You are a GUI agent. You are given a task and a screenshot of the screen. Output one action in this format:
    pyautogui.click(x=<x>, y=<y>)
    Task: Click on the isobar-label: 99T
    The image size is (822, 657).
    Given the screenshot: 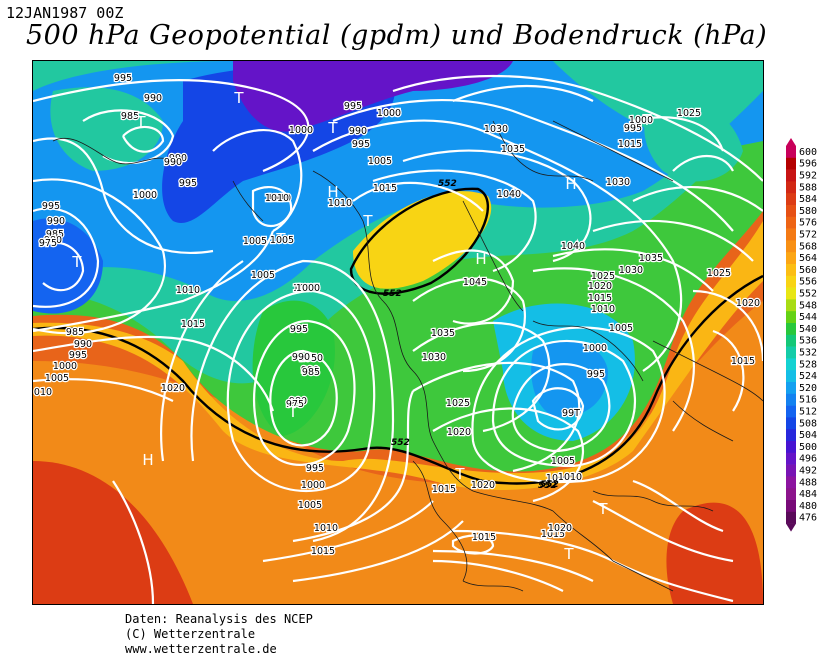 What is the action you would take?
    pyautogui.click(x=571, y=413)
    